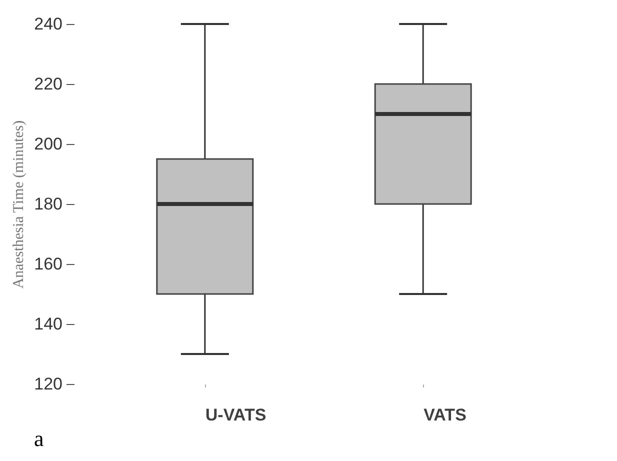 This screenshot has height=461, width=617. I want to click on y-tick-label: 240, so click(48, 24).